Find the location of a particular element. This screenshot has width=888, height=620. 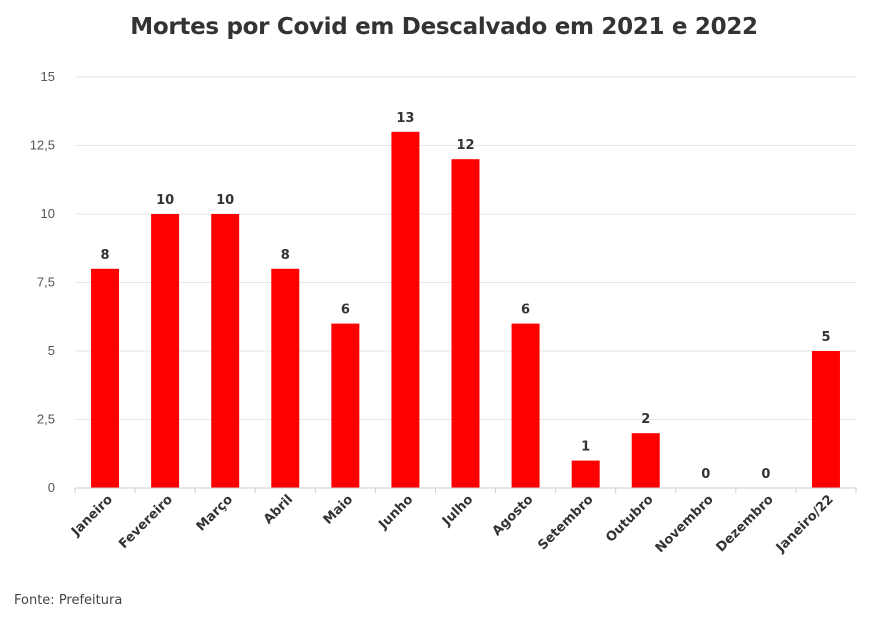

x-tick-label: Março is located at coordinates (215, 513).